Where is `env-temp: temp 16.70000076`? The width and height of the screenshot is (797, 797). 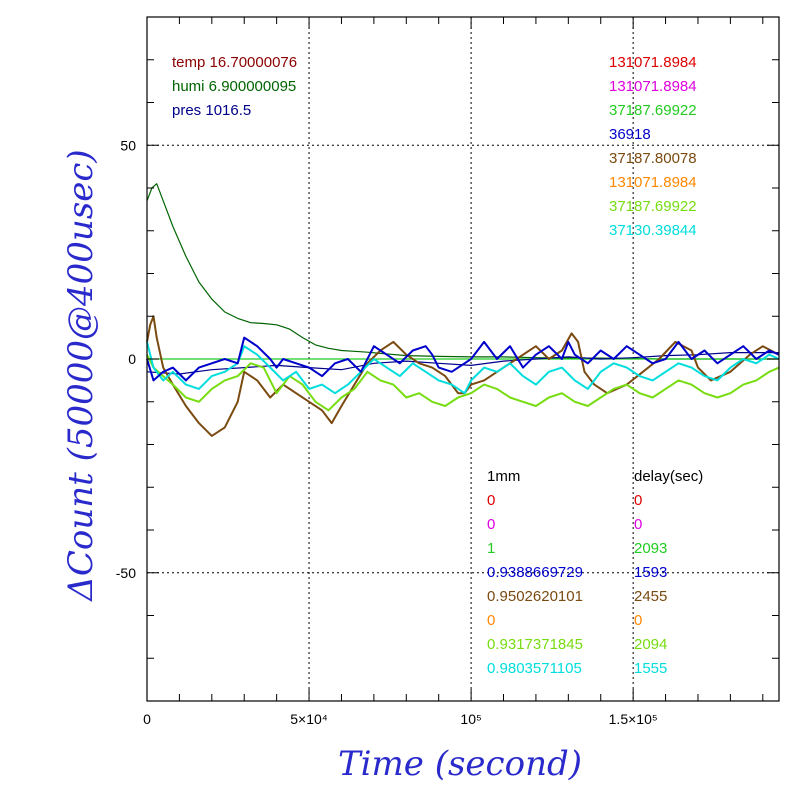
env-temp: temp 16.70000076 is located at coordinates (234, 62).